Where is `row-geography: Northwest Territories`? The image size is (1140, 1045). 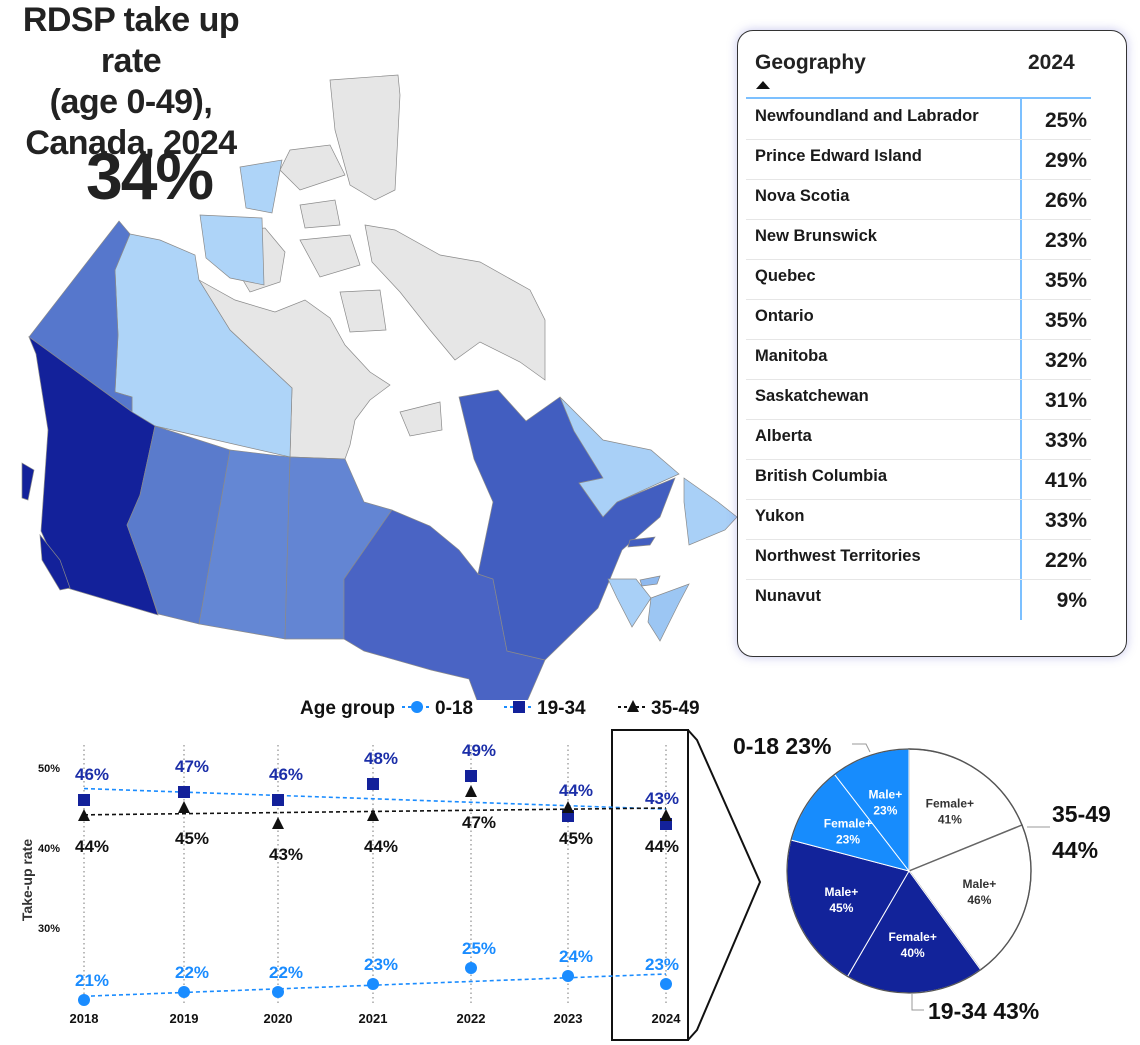
row-geography: Northwest Territories is located at coordinates (838, 556).